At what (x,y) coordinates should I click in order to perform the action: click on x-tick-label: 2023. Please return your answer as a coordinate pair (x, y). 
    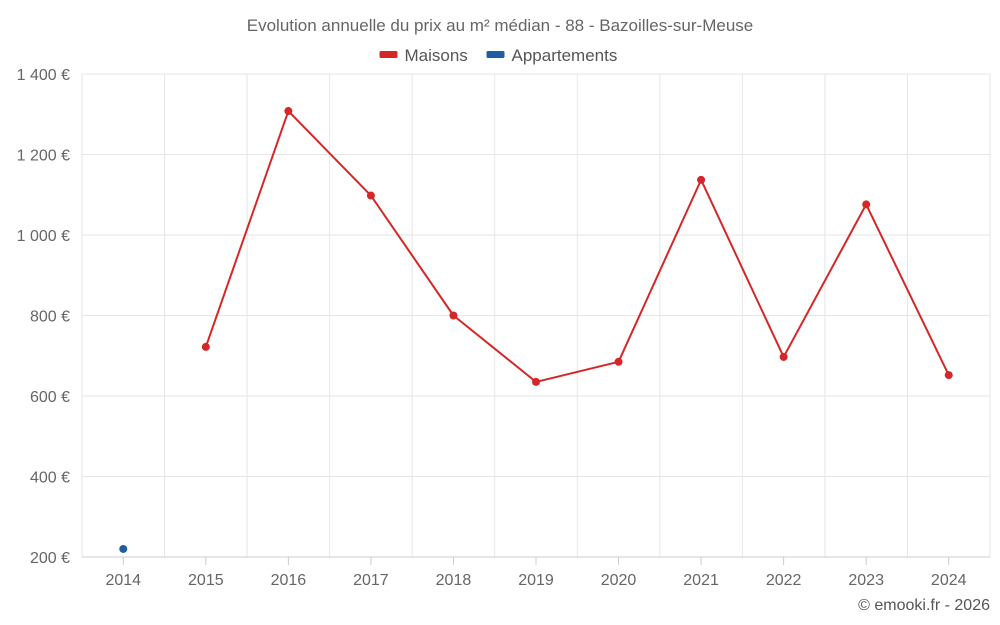
    Looking at the image, I should click on (866, 580).